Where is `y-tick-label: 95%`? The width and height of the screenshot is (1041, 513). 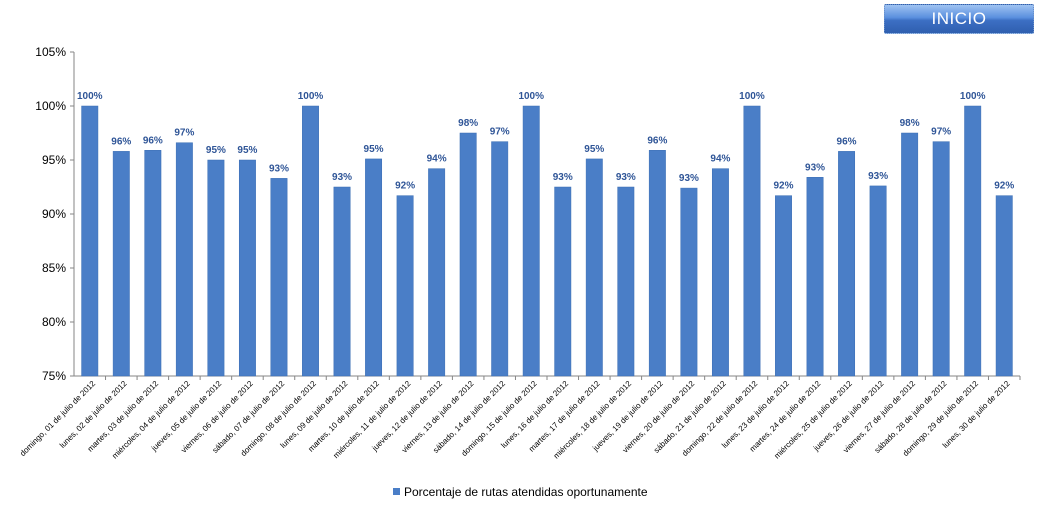 y-tick-label: 95% is located at coordinates (54, 160).